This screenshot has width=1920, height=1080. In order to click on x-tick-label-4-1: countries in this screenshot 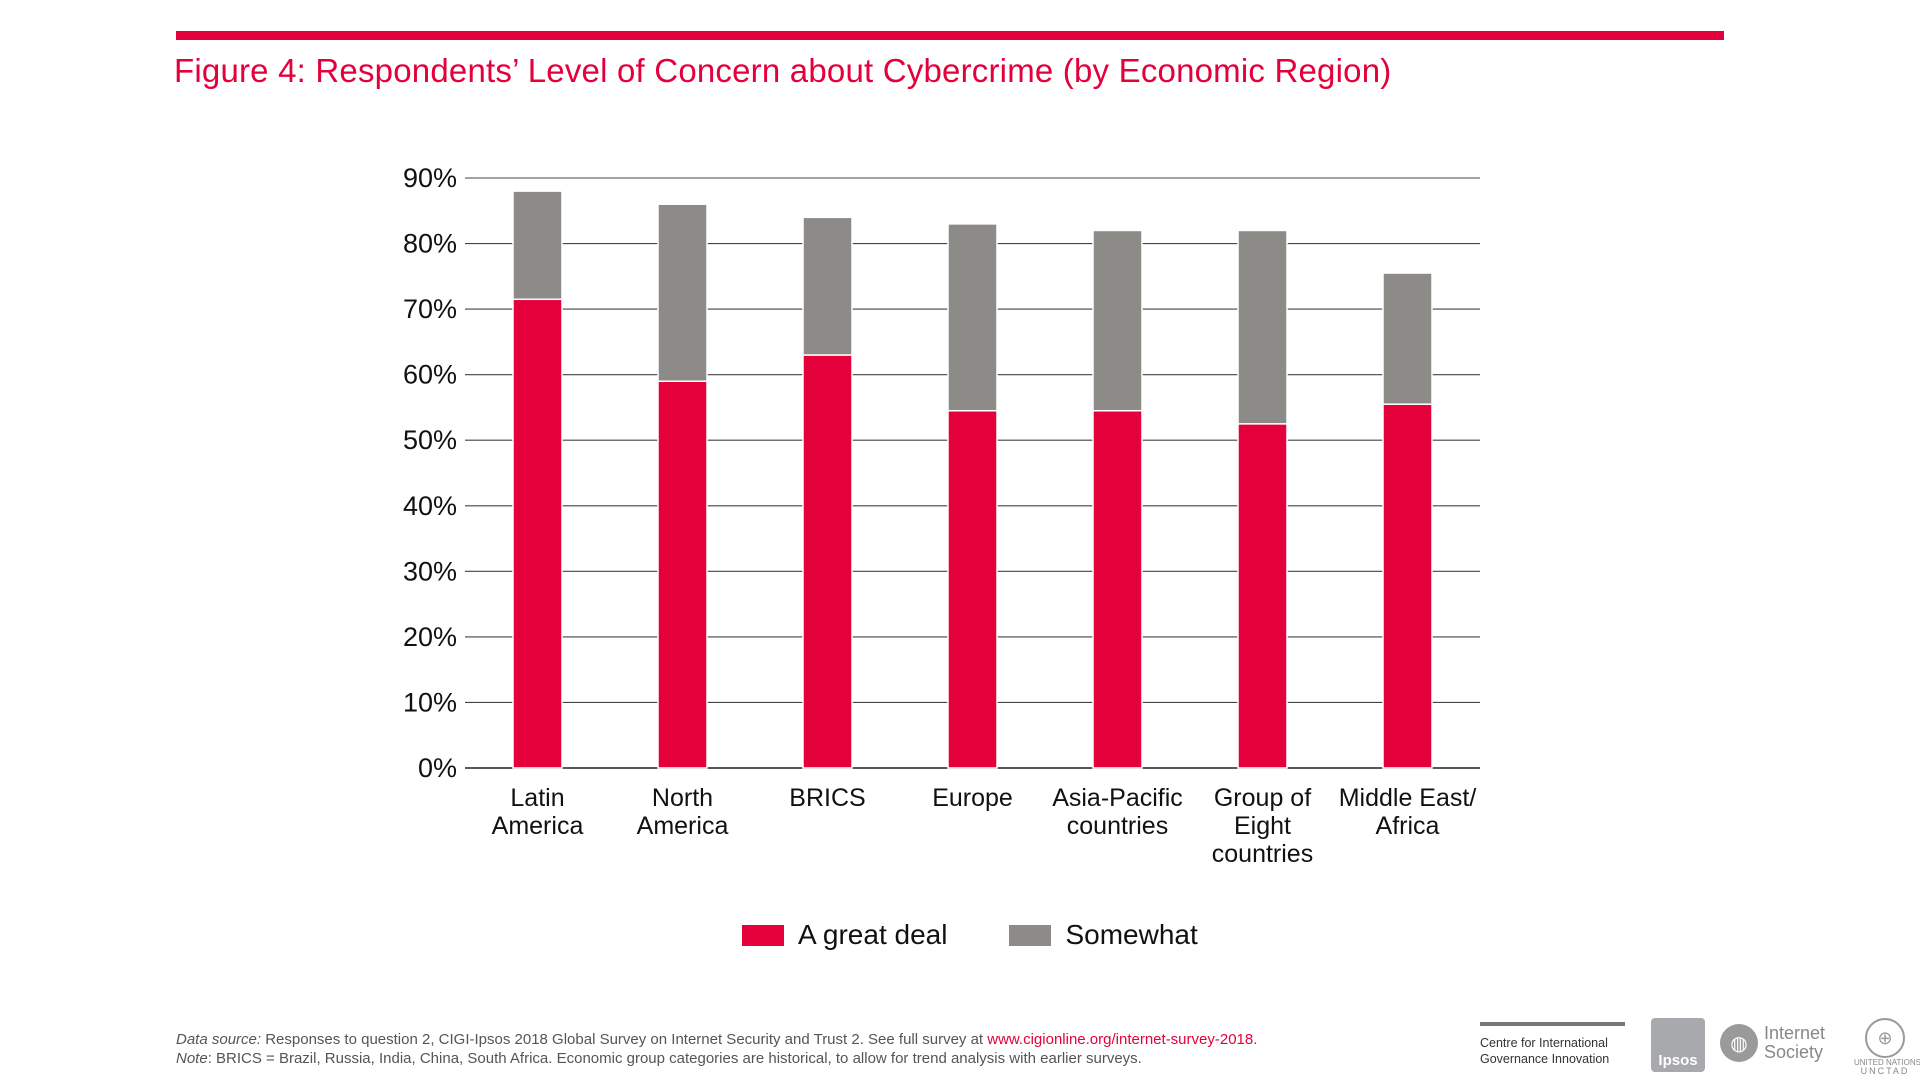, I will do `click(1117, 826)`.